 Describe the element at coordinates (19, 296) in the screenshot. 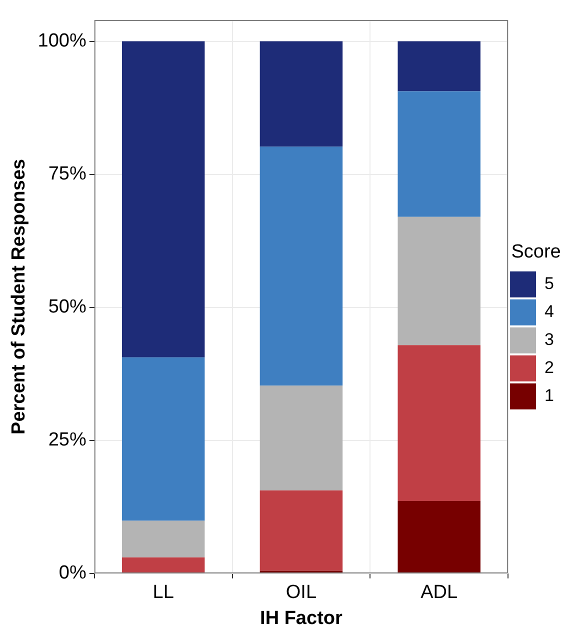

I see `y-axis-title: Percent of Student Responses` at that location.